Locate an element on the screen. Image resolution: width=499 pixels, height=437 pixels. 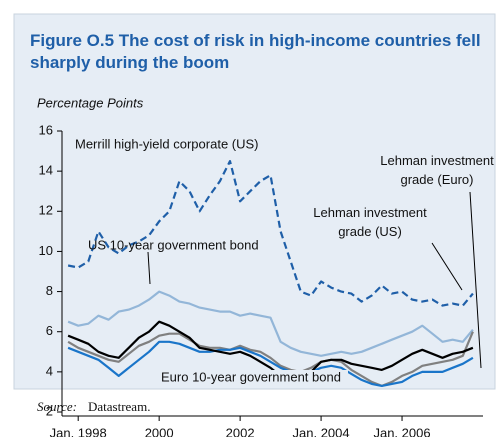
y-tick-label: 16 is located at coordinates (46, 129).